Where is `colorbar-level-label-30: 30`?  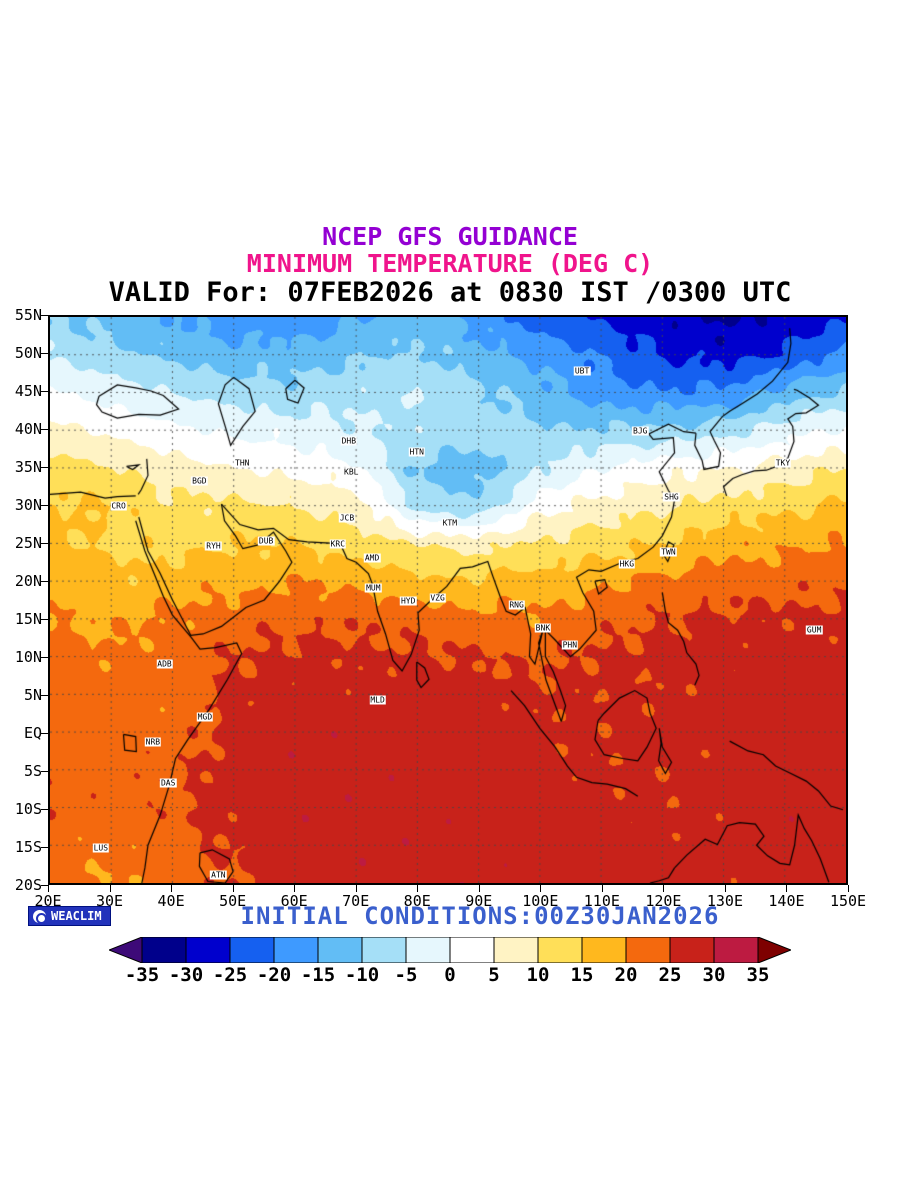
colorbar-level-label-30: 30 is located at coordinates (714, 975).